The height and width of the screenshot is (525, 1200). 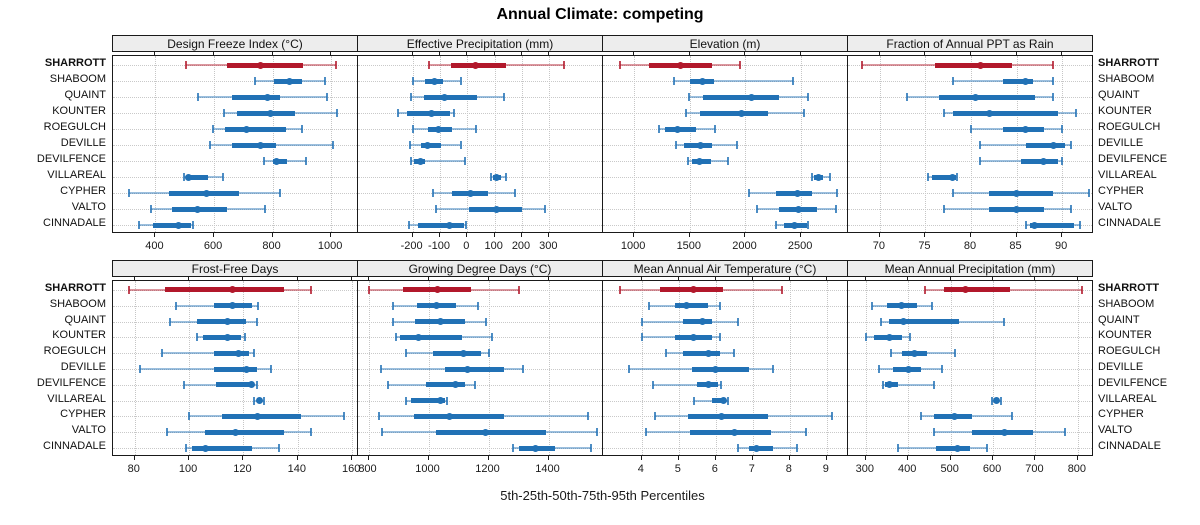 I want to click on x-tick-label: 1200, so click(x=487, y=469).